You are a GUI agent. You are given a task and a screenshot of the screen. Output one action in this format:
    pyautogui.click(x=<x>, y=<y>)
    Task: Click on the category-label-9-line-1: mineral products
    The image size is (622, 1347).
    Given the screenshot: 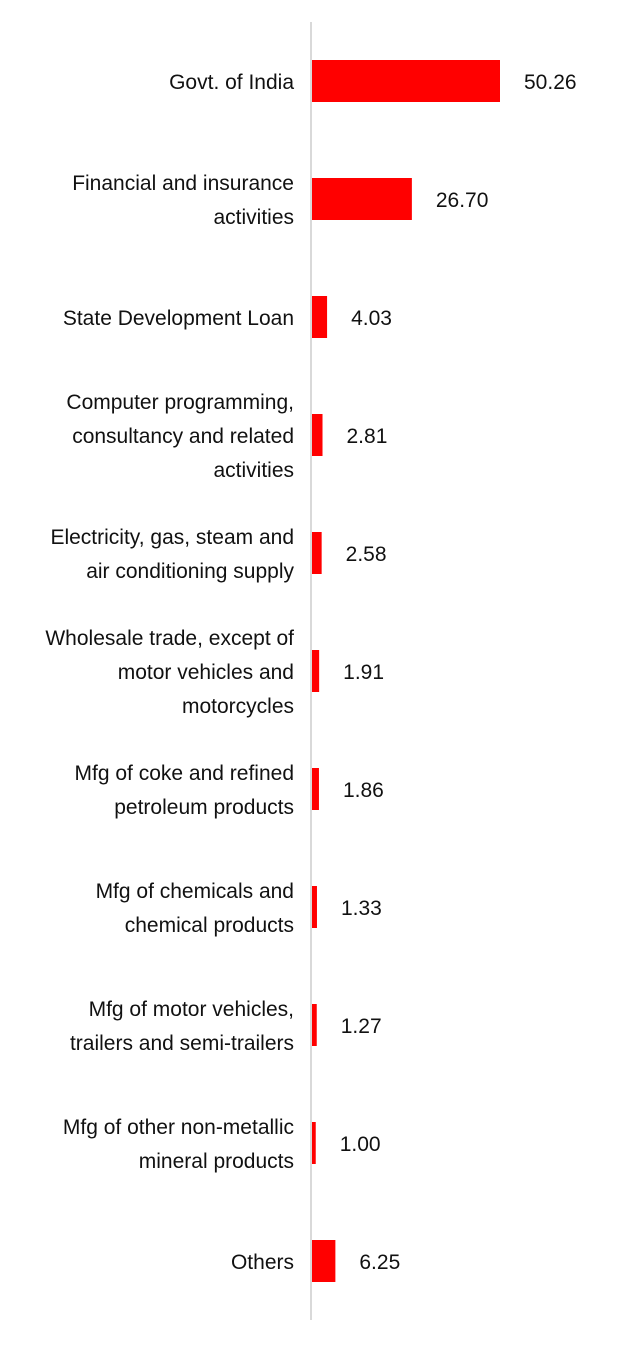 What is the action you would take?
    pyautogui.click(x=216, y=1161)
    